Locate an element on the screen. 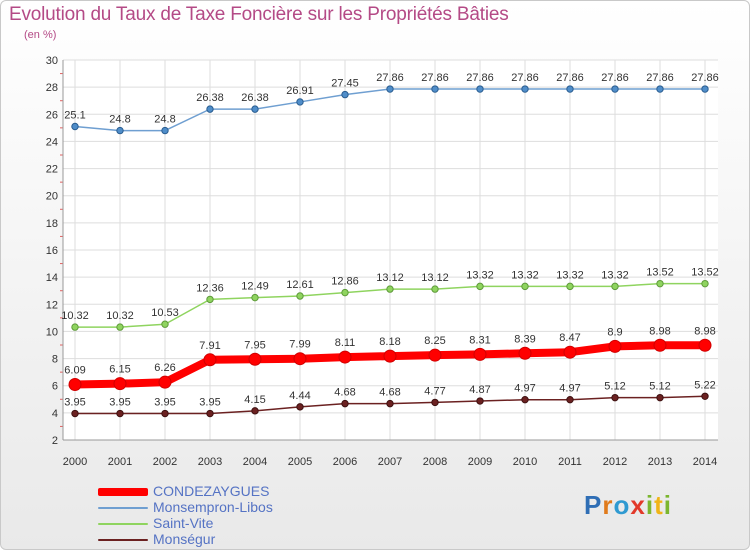 This screenshot has height=550, width=750. legend-label: CONDEZAYGUES is located at coordinates (211, 491).